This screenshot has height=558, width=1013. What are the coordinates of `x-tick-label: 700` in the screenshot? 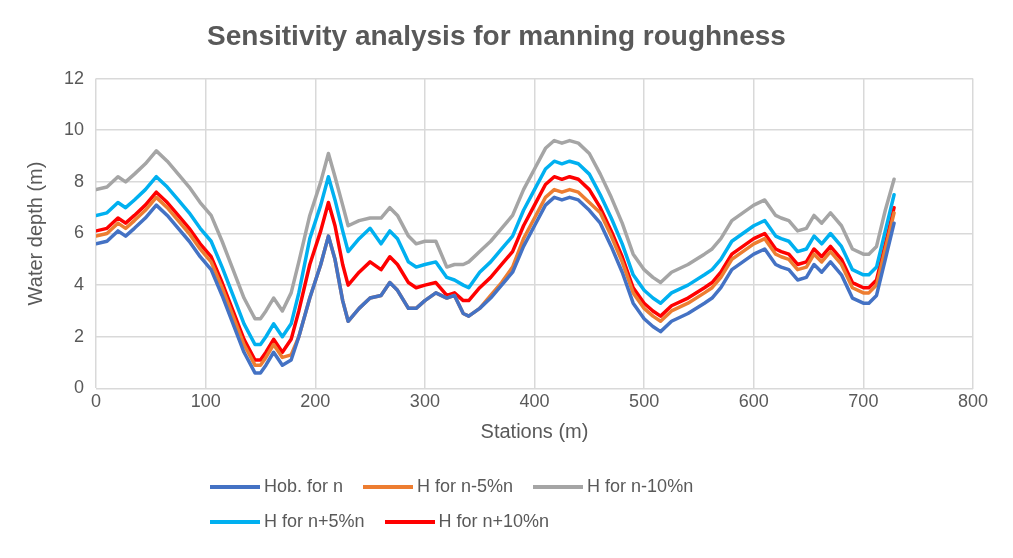 It's located at (863, 401).